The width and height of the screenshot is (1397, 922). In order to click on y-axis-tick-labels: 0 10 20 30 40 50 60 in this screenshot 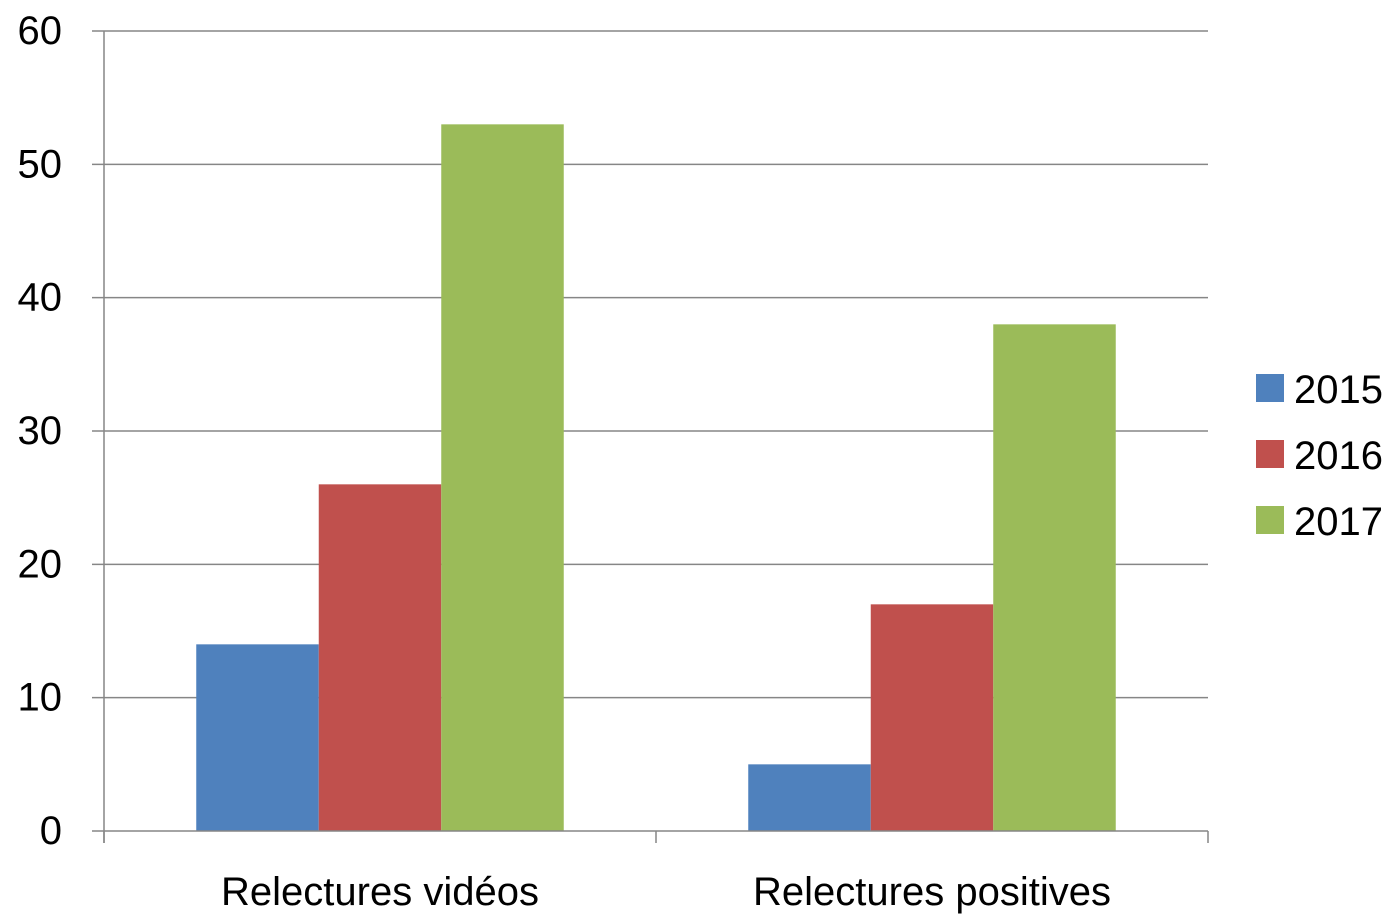, I will do `click(40, 431)`.